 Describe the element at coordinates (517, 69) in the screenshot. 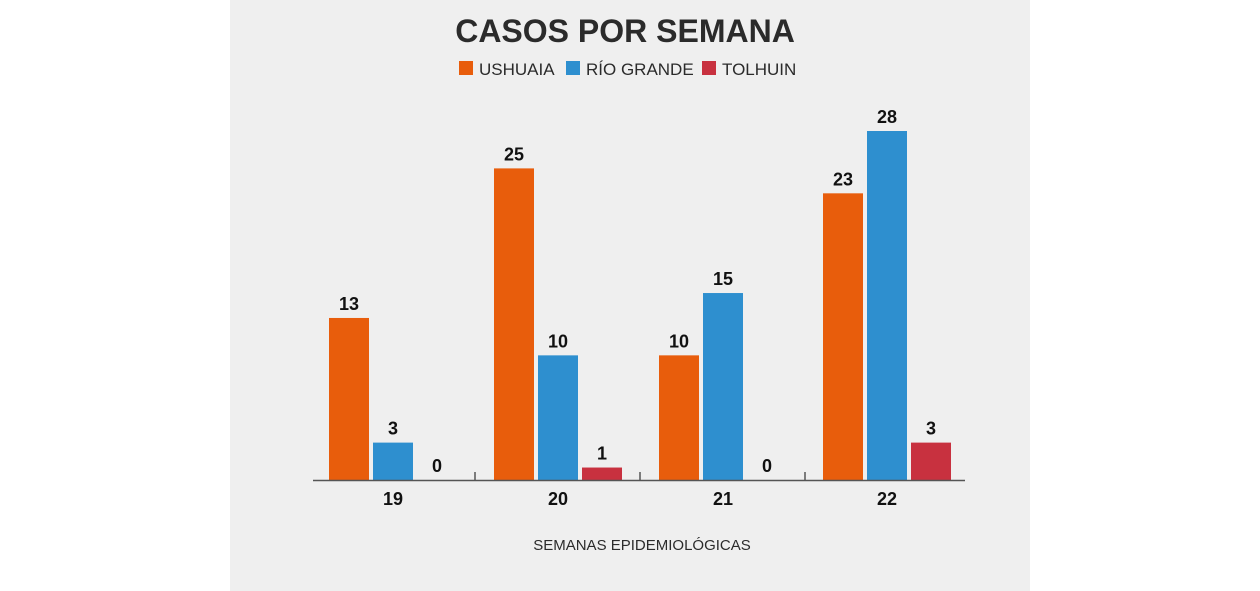

I see `legend-label: USHUAIA` at that location.